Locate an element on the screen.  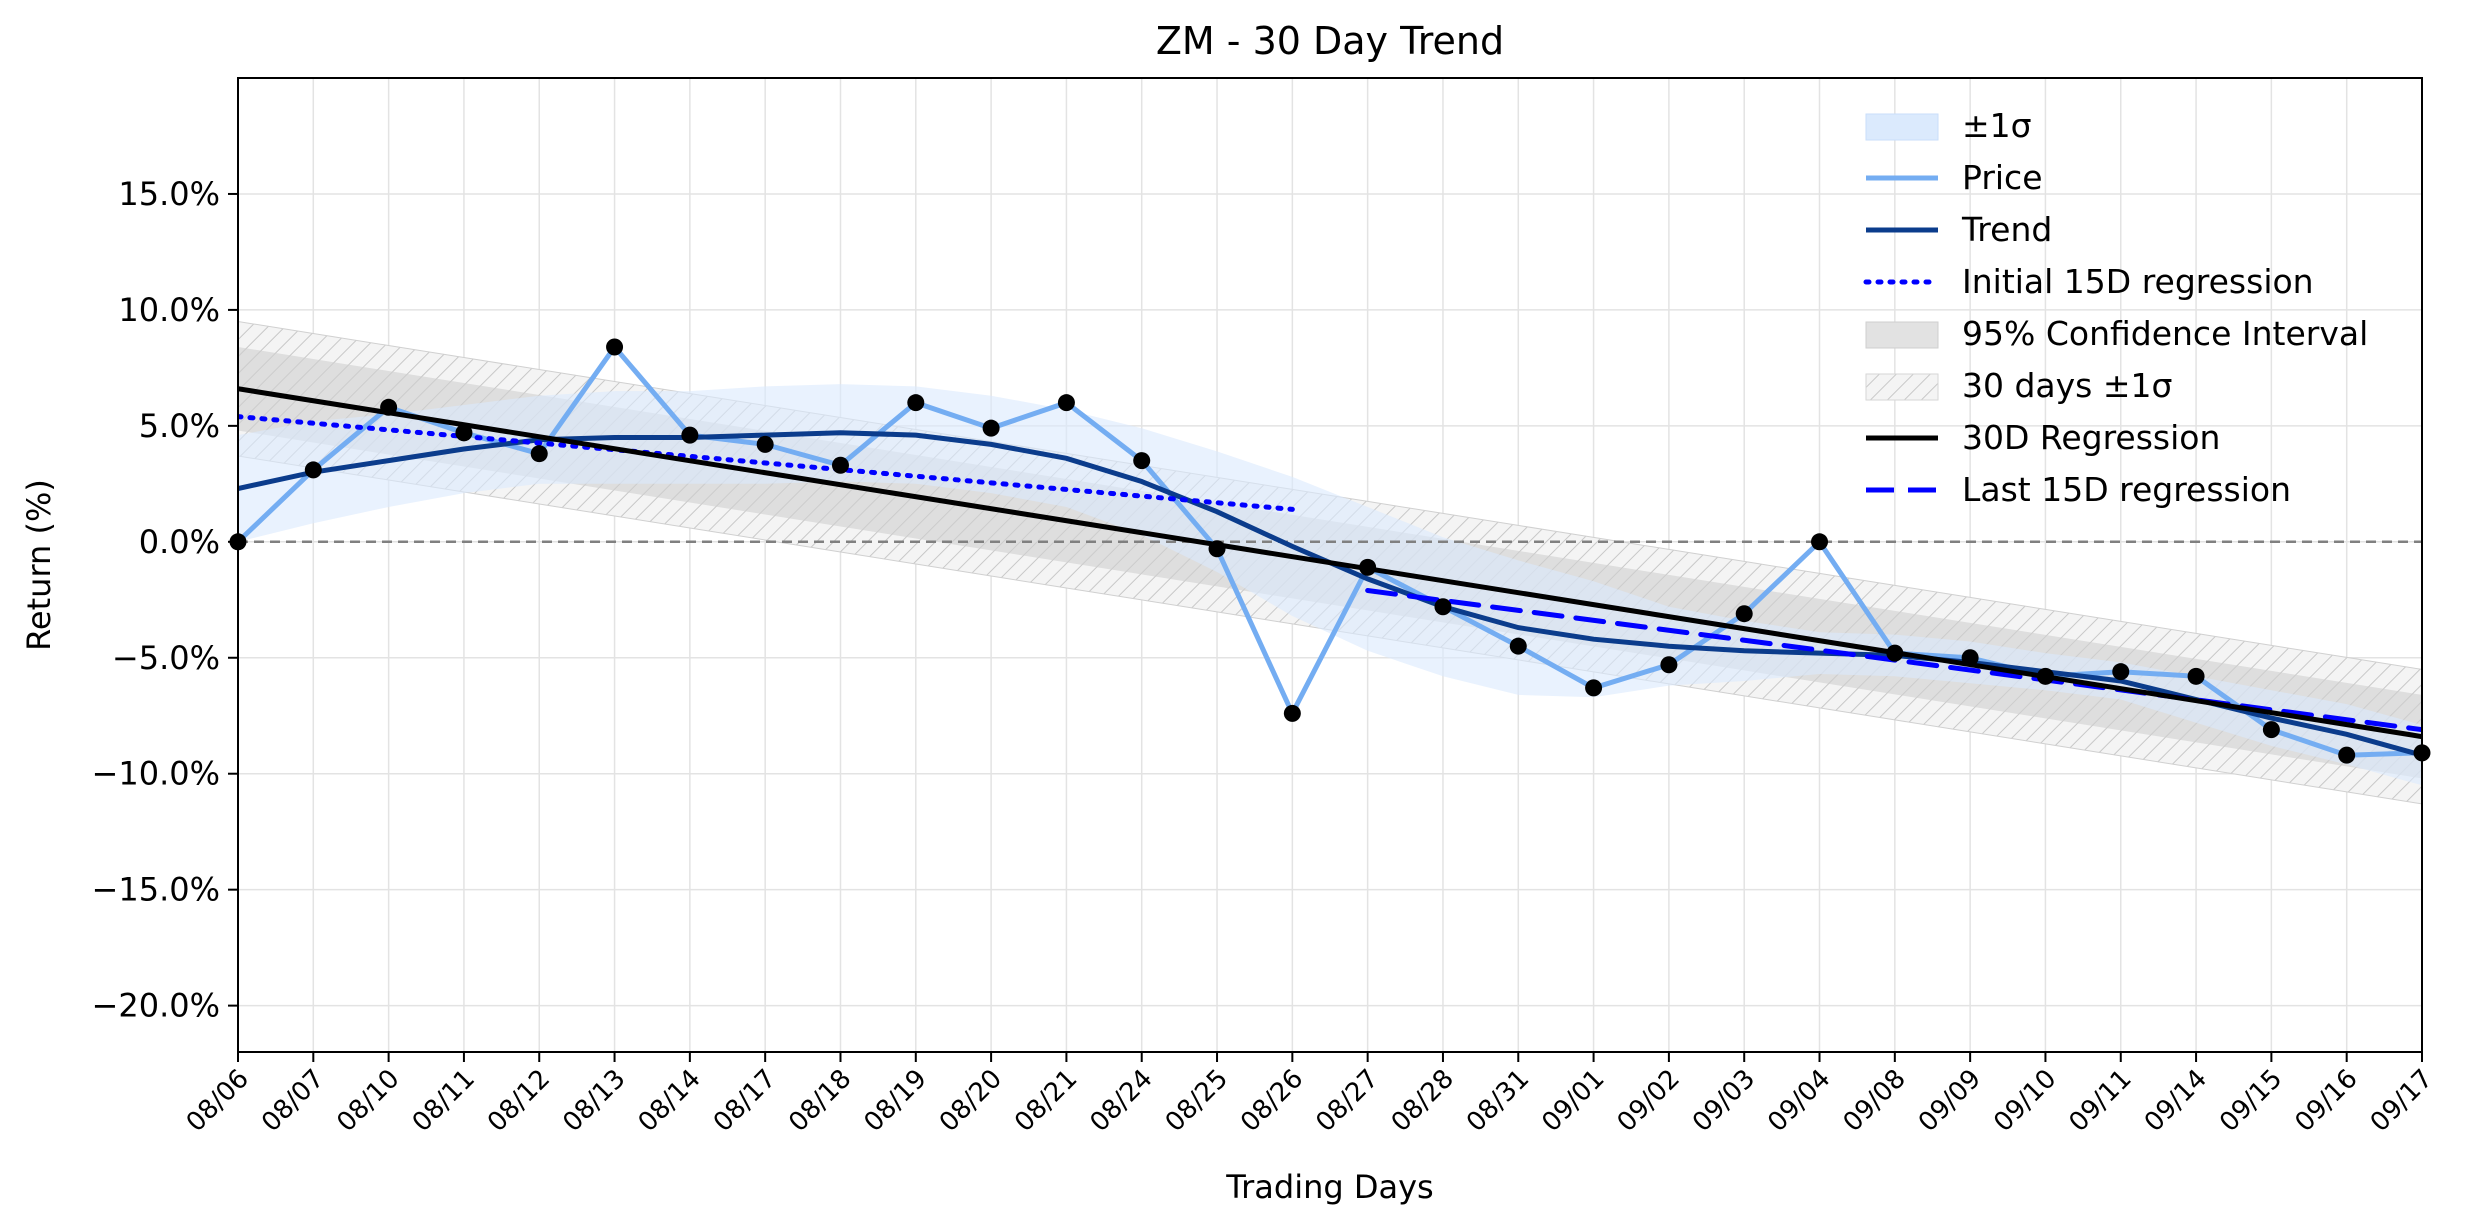
x-tick-label: 09/16 is located at coordinates (2326, 1101).